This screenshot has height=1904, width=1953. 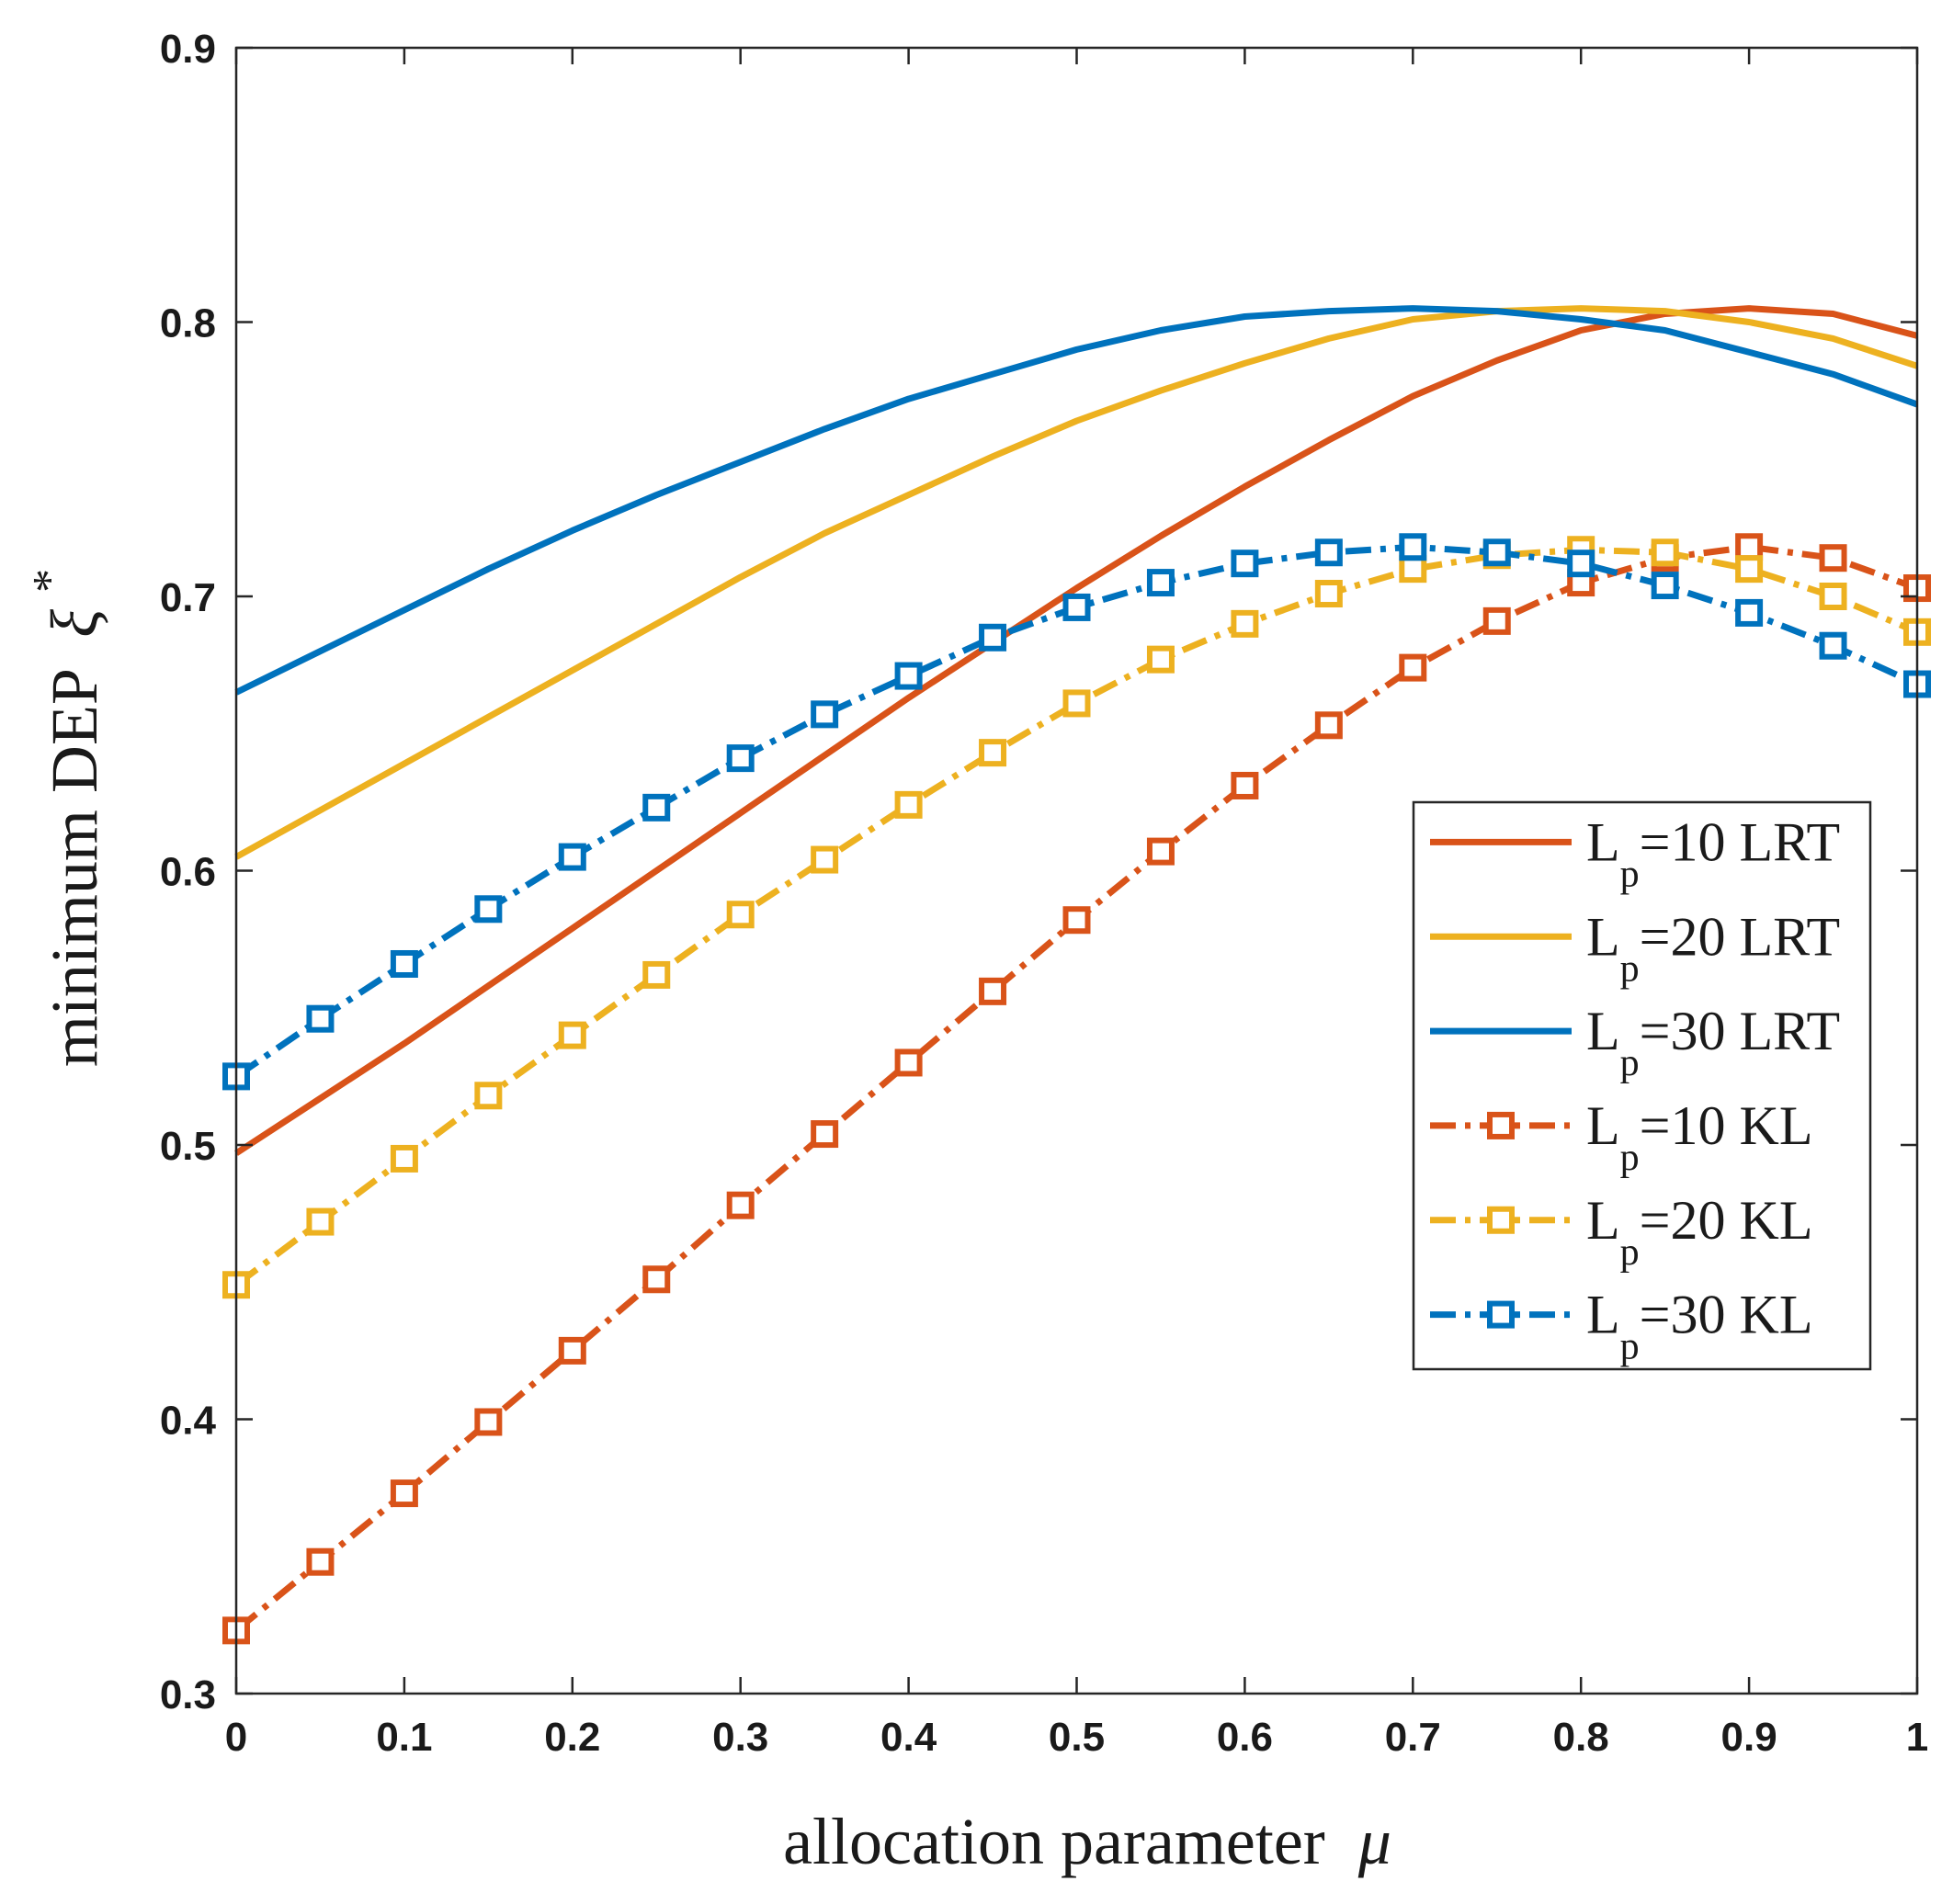 What do you see at coordinates (188, 323) in the screenshot?
I see `y-tick-label: 0.8` at bounding box center [188, 323].